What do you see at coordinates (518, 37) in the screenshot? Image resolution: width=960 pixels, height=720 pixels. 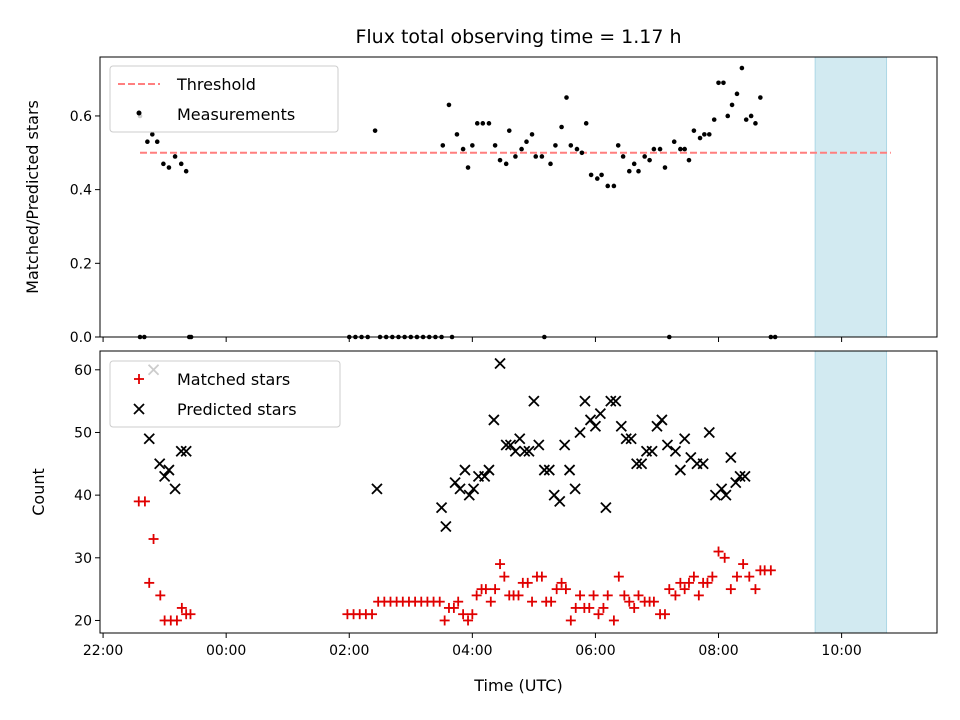 I see `chart-title: Flux total observing time = 1.17 h` at bounding box center [518, 37].